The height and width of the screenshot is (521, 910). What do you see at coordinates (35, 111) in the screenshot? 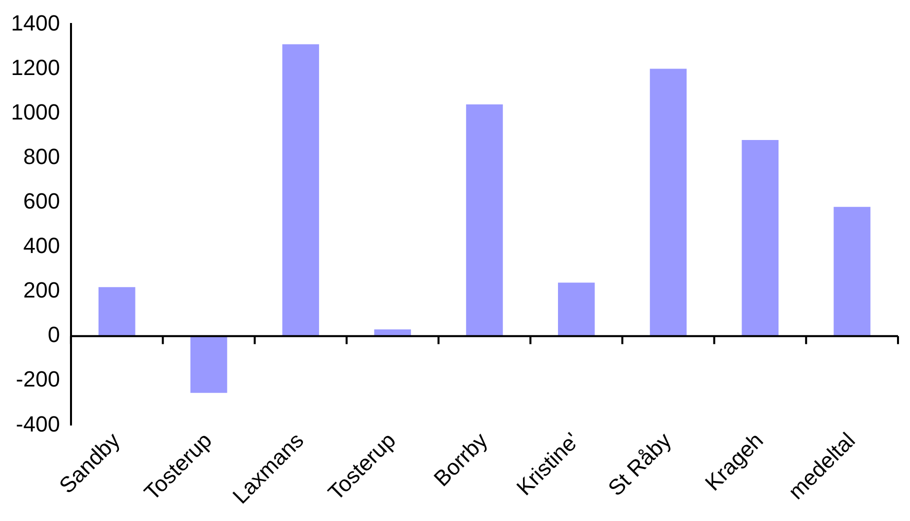
I see `y-tick-label: 1000` at bounding box center [35, 111].